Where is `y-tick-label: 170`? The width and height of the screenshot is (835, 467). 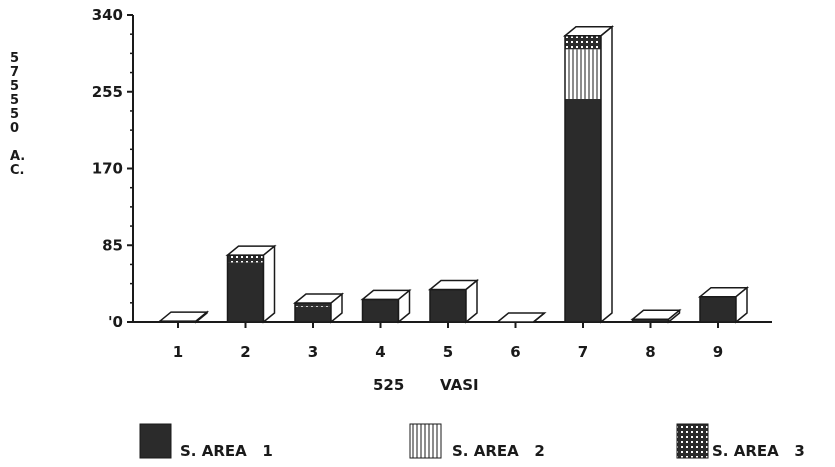
y-tick-label: 170 is located at coordinates (107, 169).